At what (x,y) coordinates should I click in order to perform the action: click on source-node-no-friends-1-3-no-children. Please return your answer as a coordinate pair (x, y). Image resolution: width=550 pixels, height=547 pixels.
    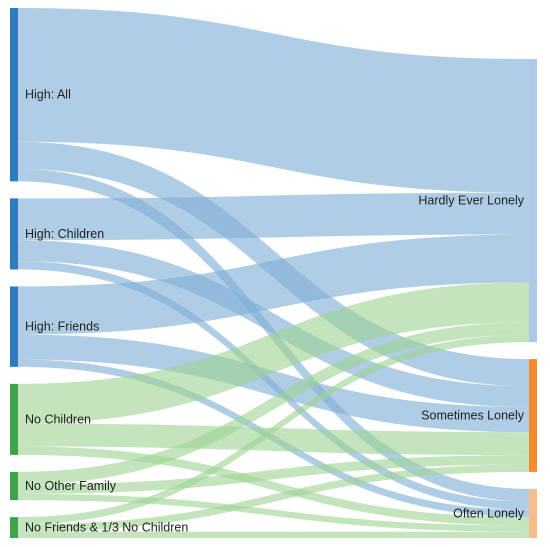
    Looking at the image, I should click on (14, 527).